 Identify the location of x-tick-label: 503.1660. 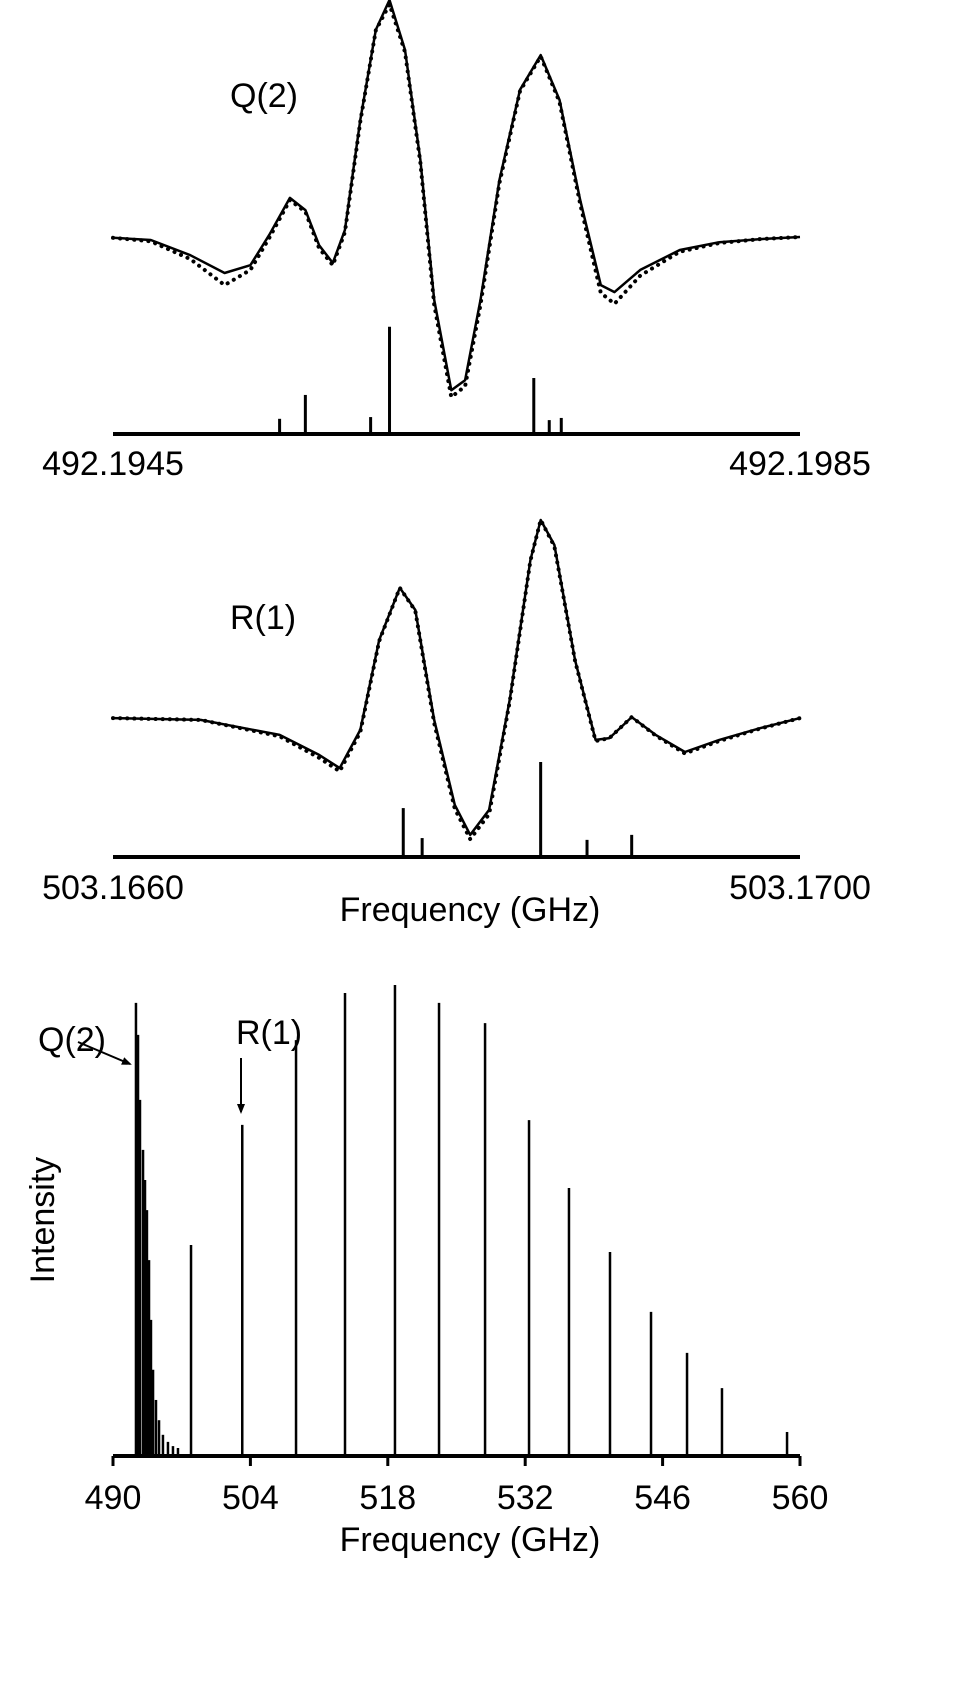
(113, 888).